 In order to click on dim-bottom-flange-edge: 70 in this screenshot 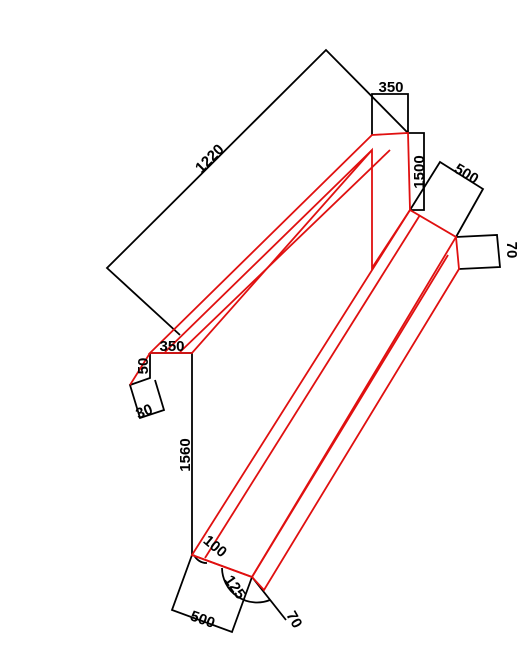, I will do `click(293, 619)`.